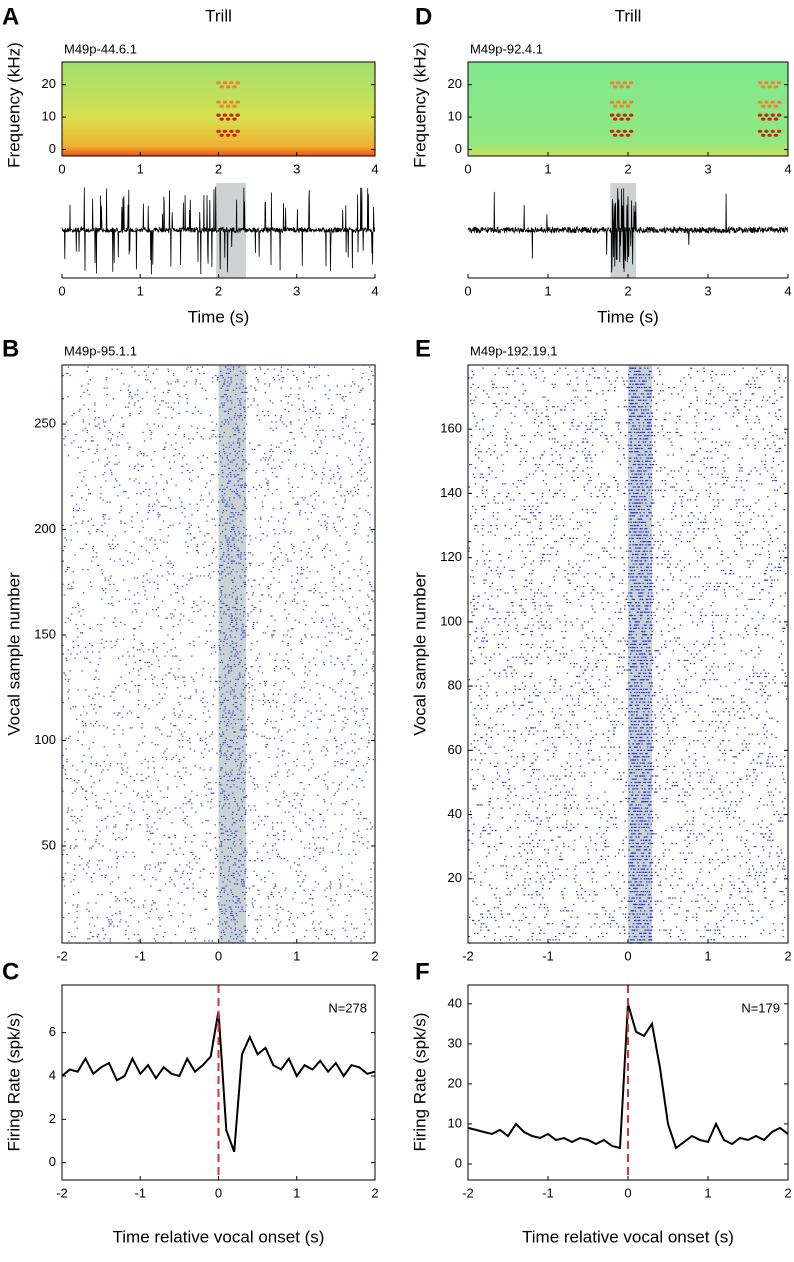 The image size is (794, 1262). What do you see at coordinates (52, 1118) in the screenshot?
I see `y-tick-label: 2` at bounding box center [52, 1118].